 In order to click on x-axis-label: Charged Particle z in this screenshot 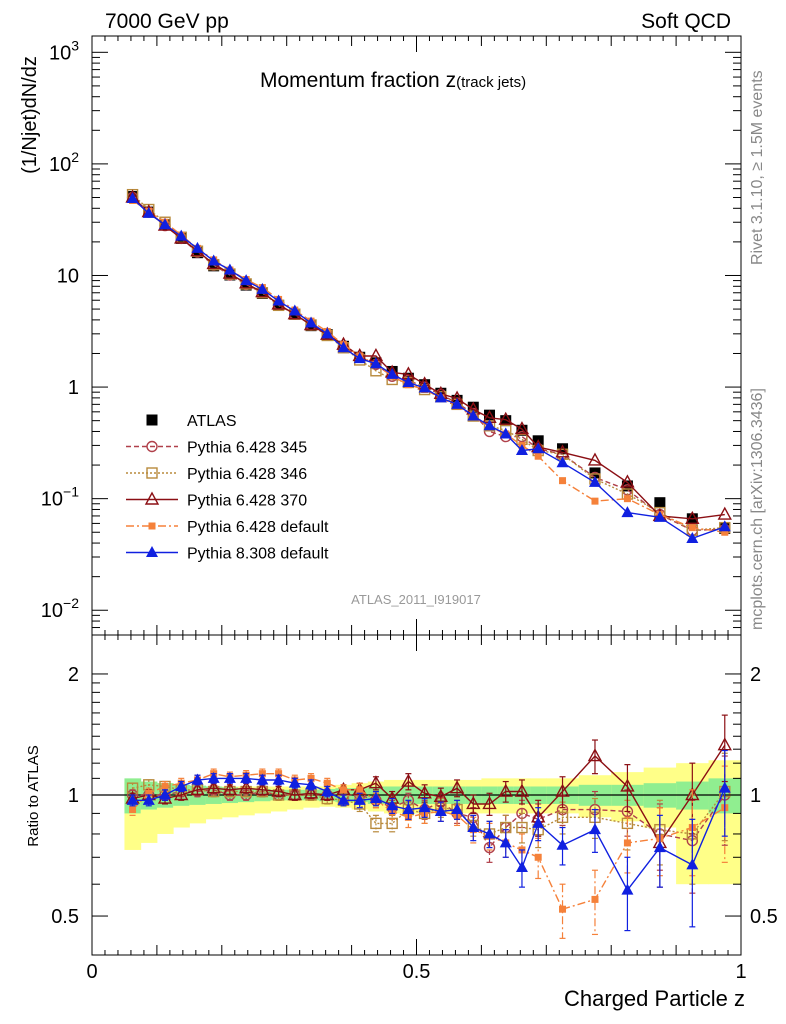, I will do `click(654, 998)`.